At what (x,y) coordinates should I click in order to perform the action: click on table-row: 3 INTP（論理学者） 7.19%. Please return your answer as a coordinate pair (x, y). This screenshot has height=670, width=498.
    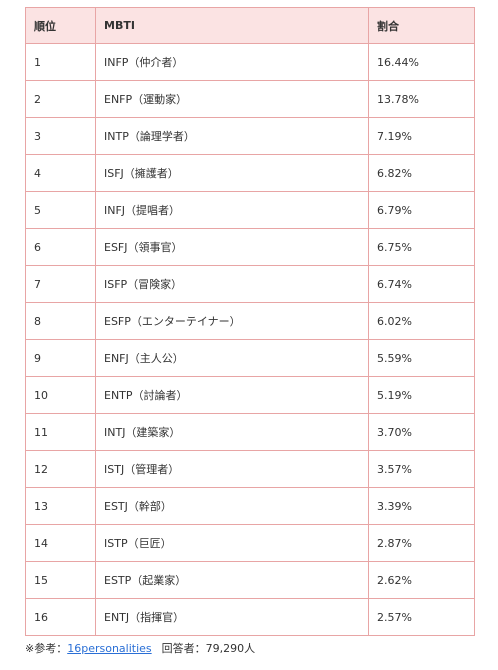
    Looking at the image, I should click on (250, 136).